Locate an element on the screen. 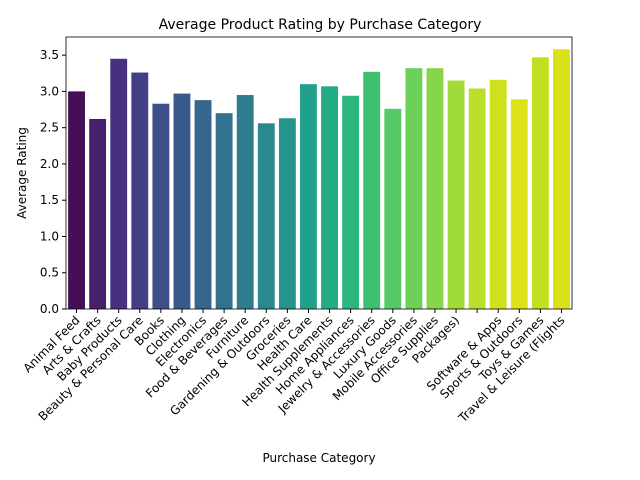  y-tick-label: 1.5 is located at coordinates (49, 200).